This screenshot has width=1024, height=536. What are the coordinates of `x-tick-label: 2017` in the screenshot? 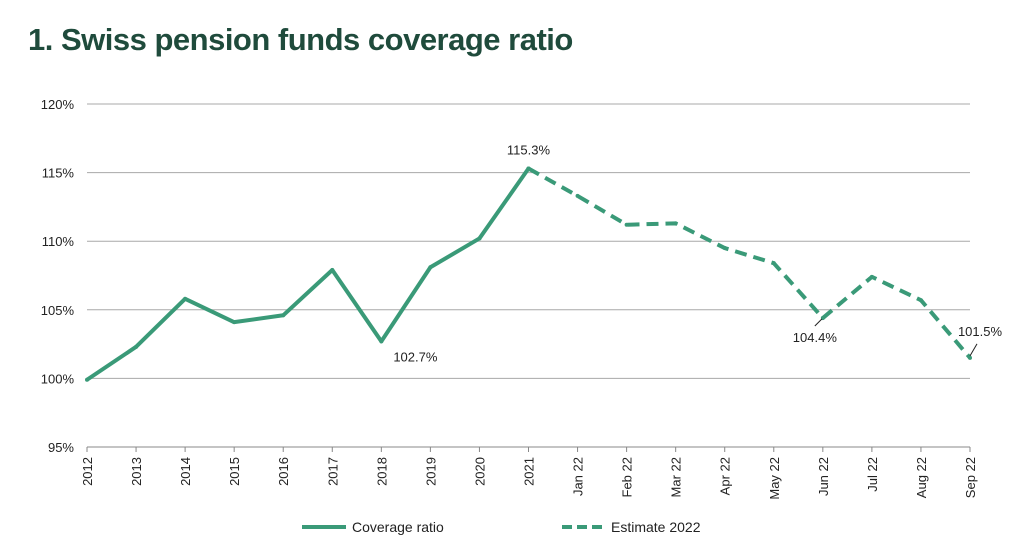 It's located at (332, 471).